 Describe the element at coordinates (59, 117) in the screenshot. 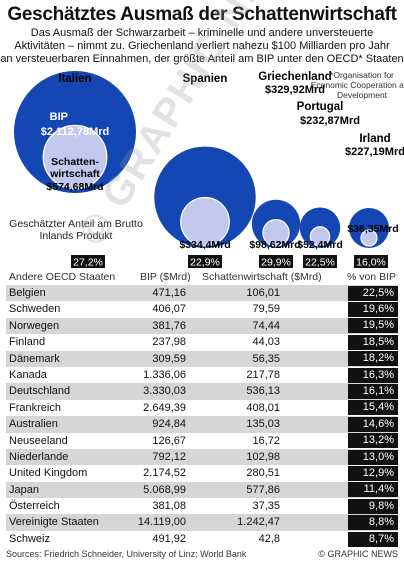

I see `bip-label: BIP` at that location.